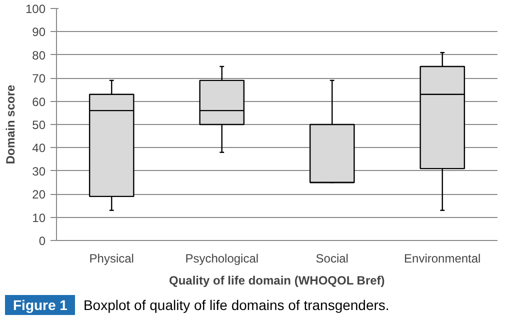  Describe the element at coordinates (39, 125) in the screenshot. I see `y-tick-label: 50` at that location.